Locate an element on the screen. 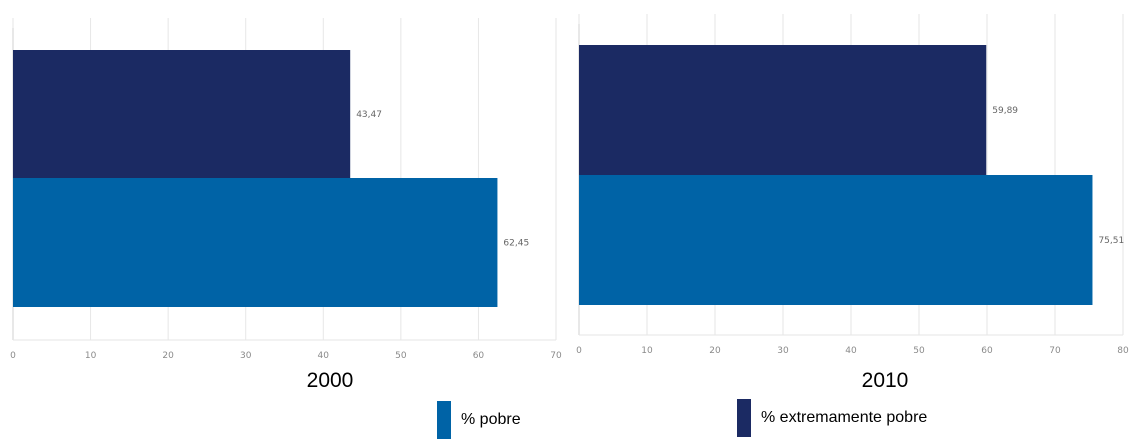 This screenshot has width=1135, height=441. bar-pobre-value-label: 62,45 is located at coordinates (516, 244).